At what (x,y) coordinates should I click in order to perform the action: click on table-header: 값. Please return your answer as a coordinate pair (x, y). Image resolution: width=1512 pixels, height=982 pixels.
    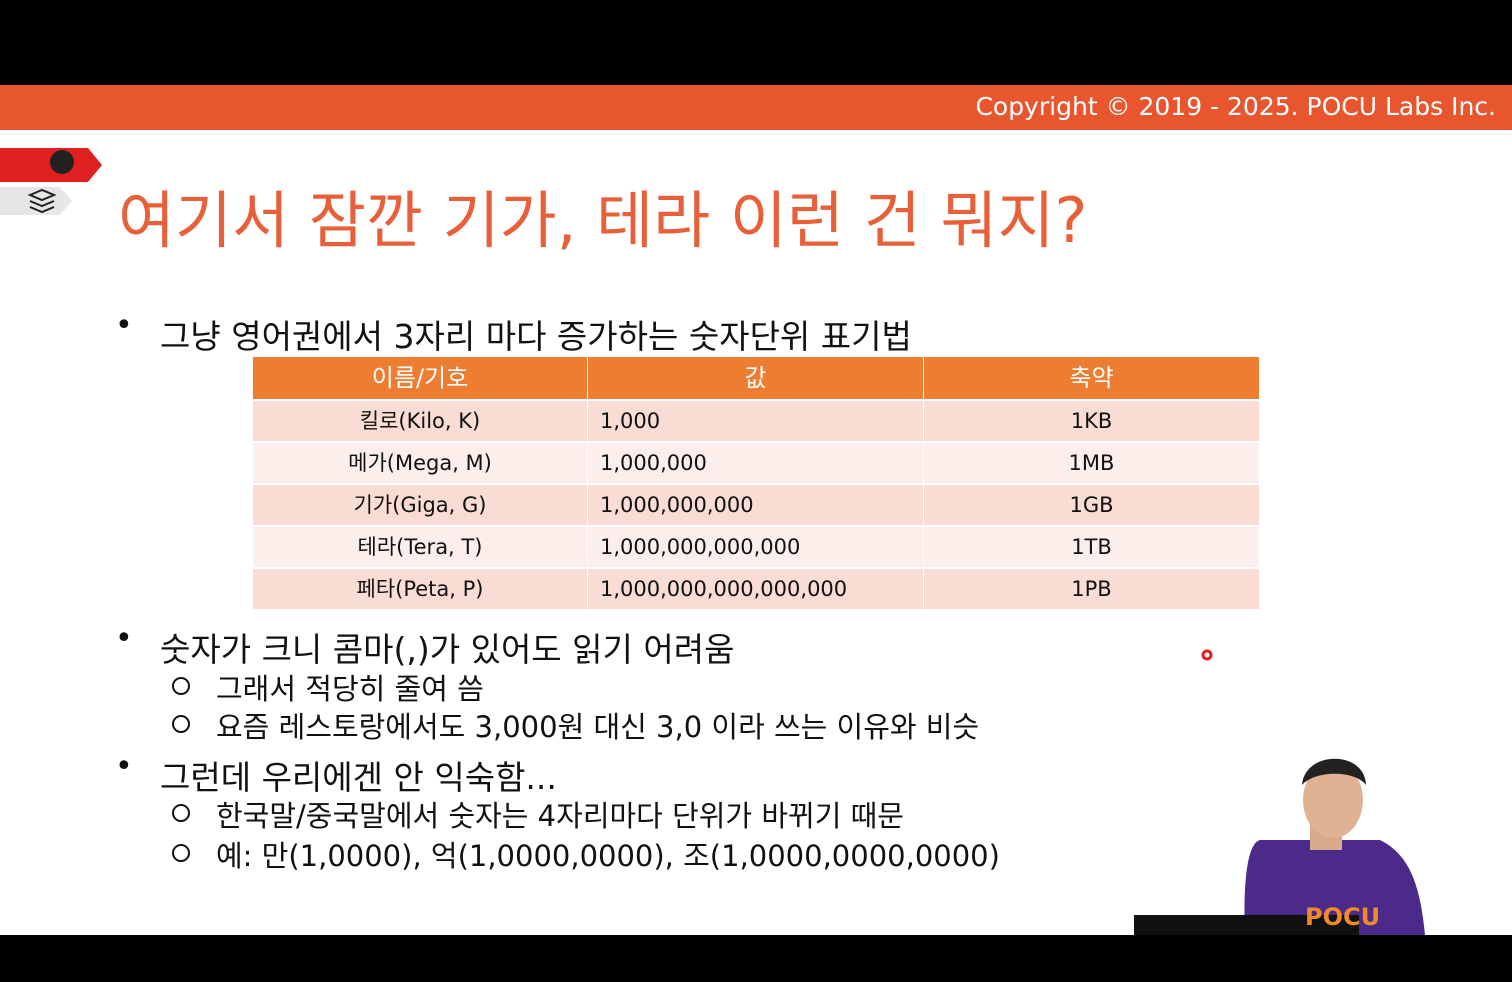
    Looking at the image, I should click on (755, 378).